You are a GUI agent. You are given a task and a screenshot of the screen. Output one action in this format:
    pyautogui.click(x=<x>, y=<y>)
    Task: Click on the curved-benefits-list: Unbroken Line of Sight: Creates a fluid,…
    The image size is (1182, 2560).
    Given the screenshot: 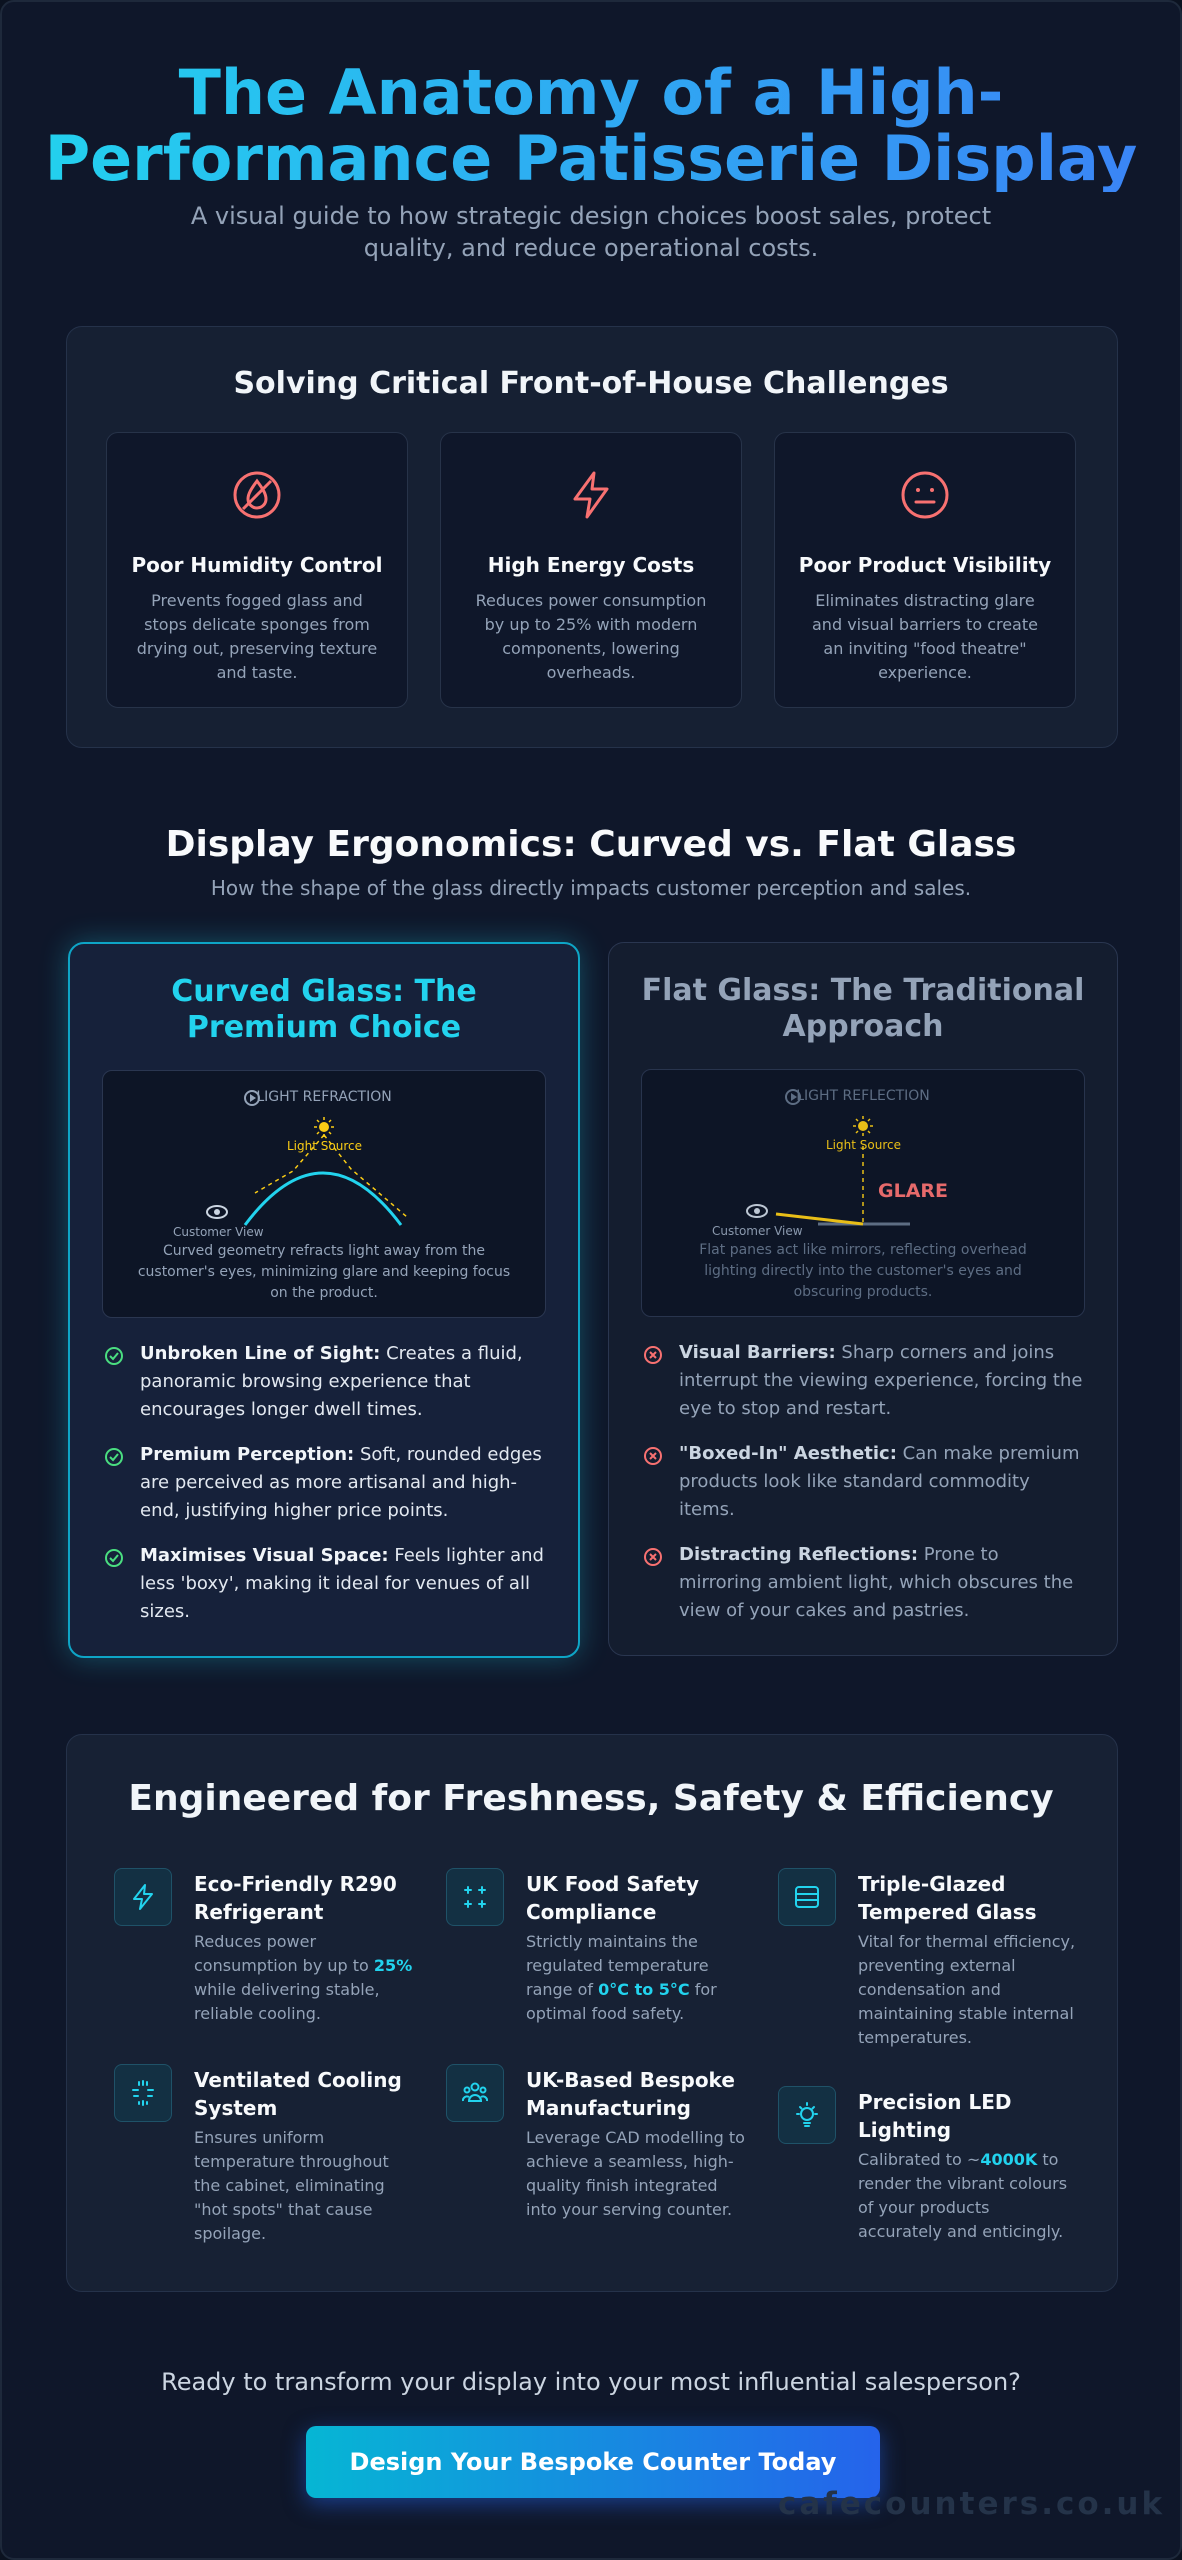 What is the action you would take?
    pyautogui.click(x=324, y=1491)
    